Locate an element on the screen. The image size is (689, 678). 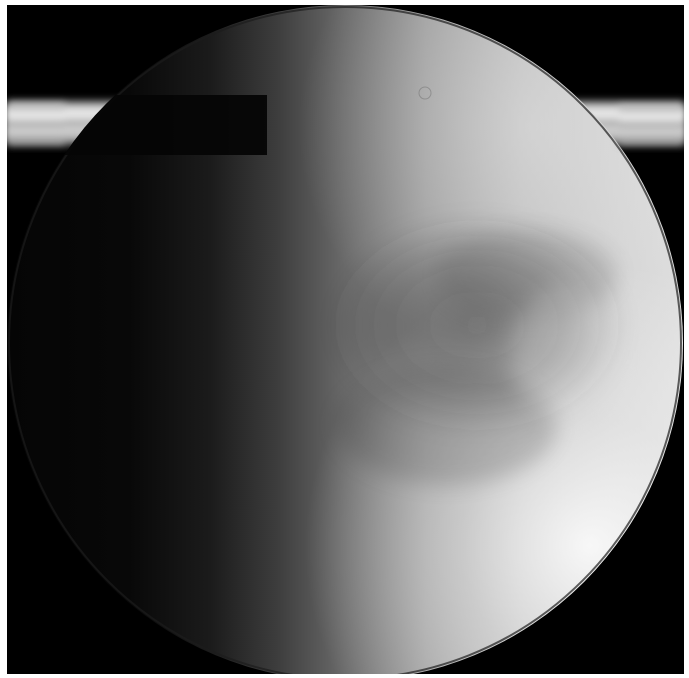
ring-edge-right is located at coordinates (651, 125).